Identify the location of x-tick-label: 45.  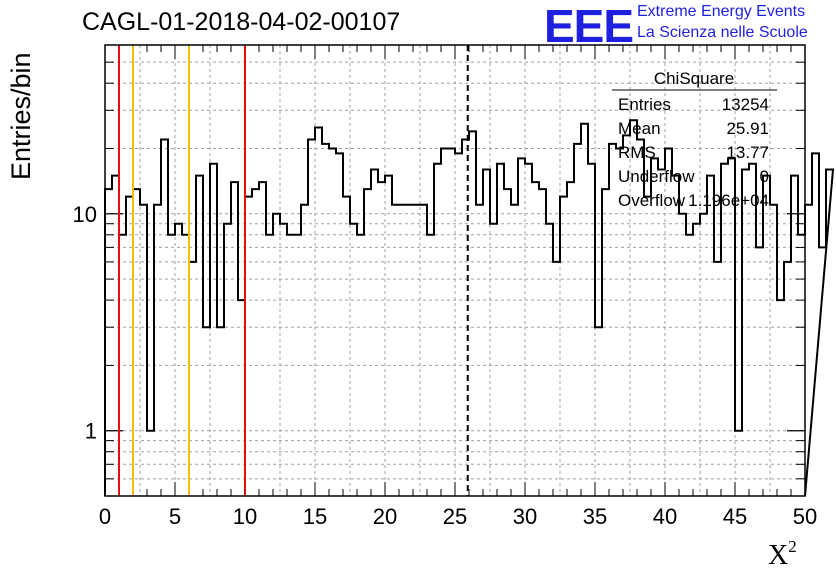
(735, 516).